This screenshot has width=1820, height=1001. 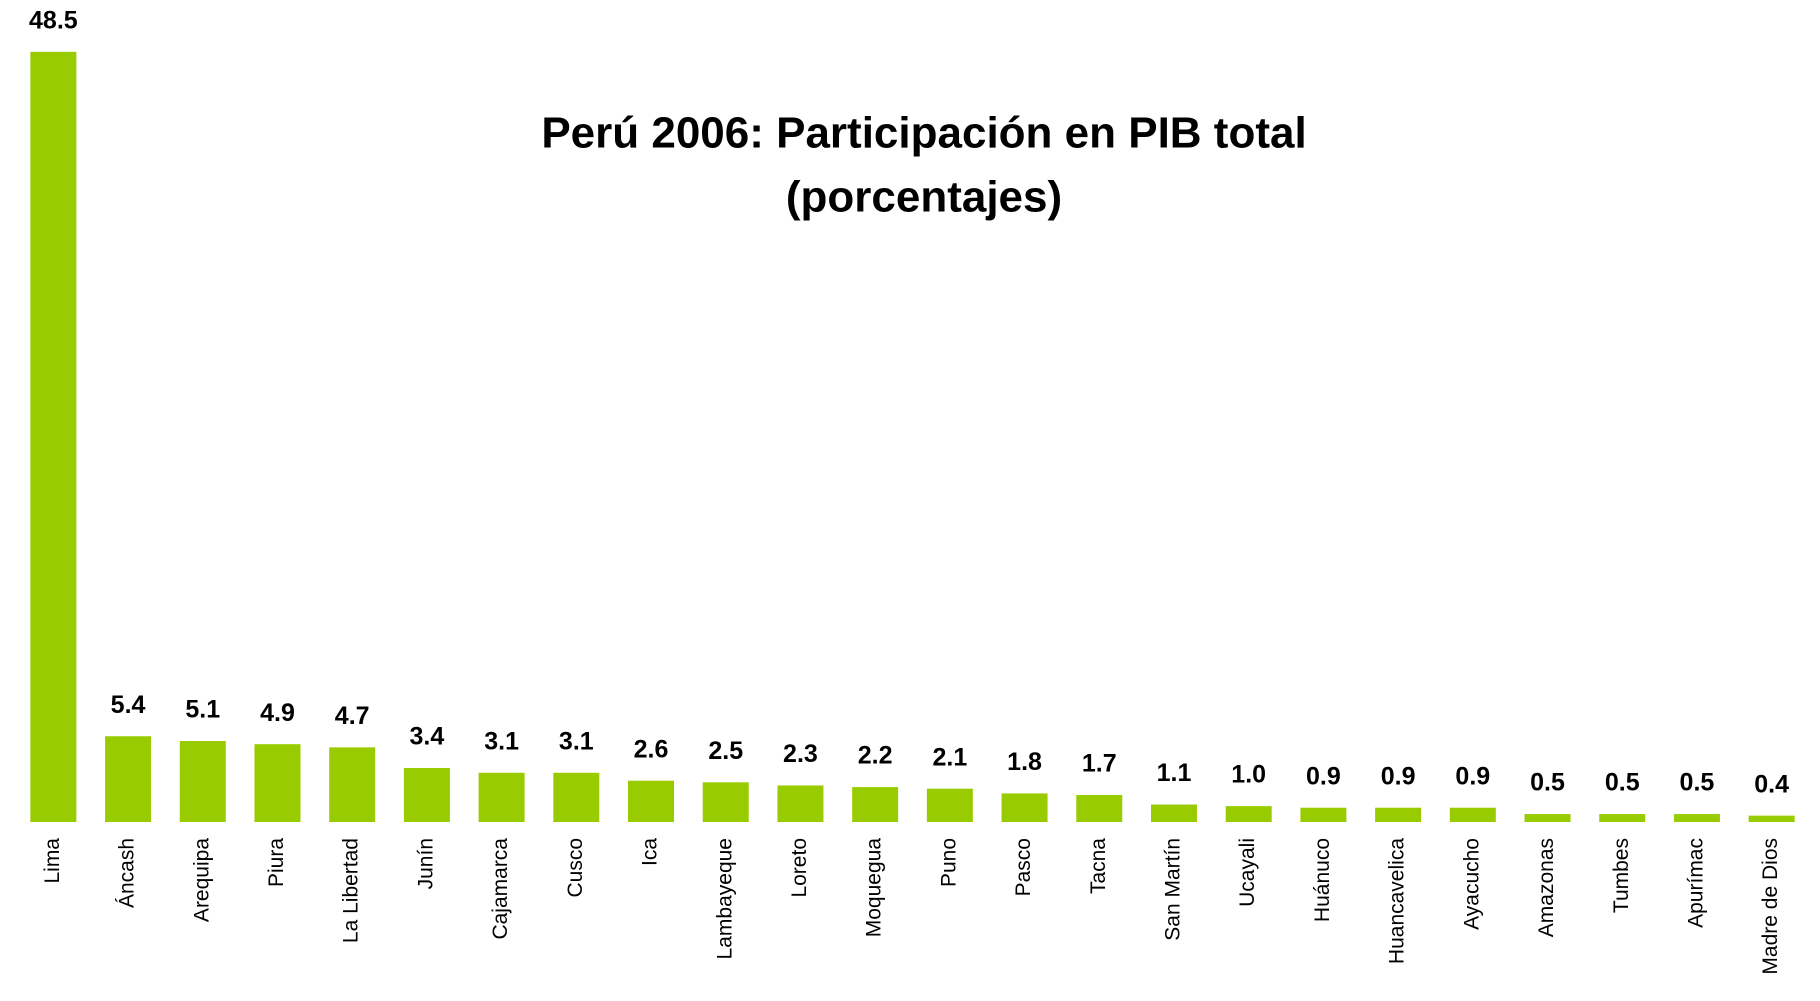 I want to click on x-tick-label: Ucayali, so click(x=1247, y=872).